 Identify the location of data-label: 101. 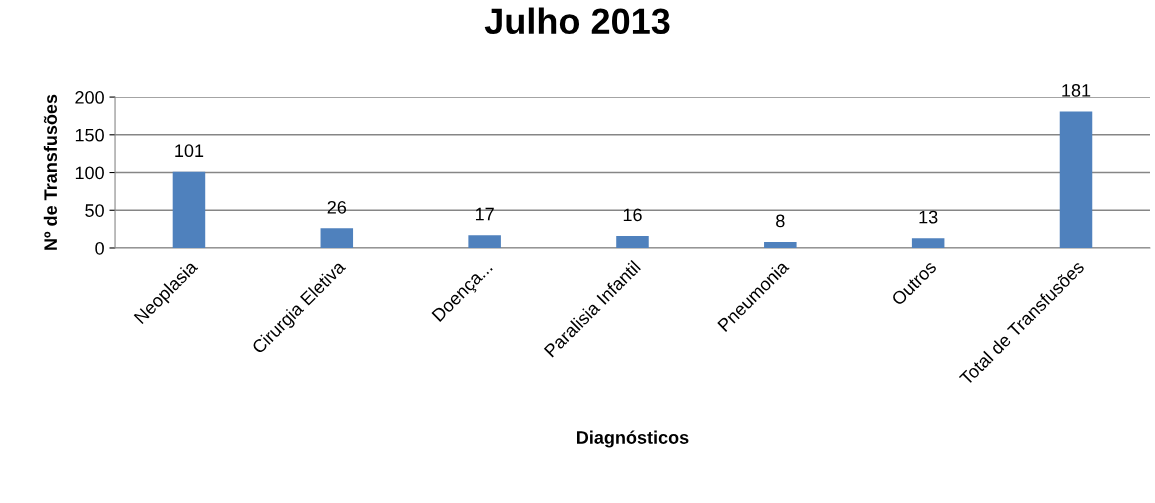
(189, 151).